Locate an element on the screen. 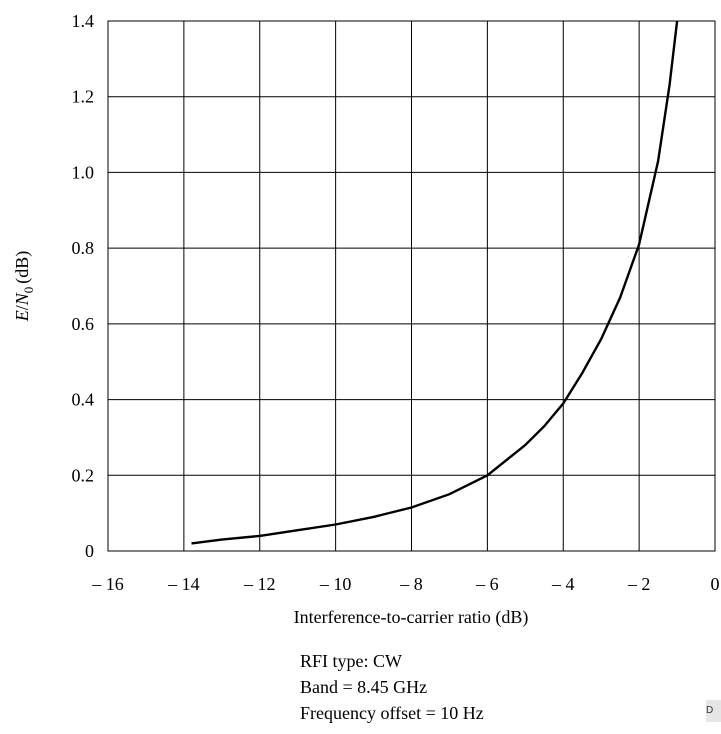  y-axis-label-unit: (dB) is located at coordinates (22, 267).